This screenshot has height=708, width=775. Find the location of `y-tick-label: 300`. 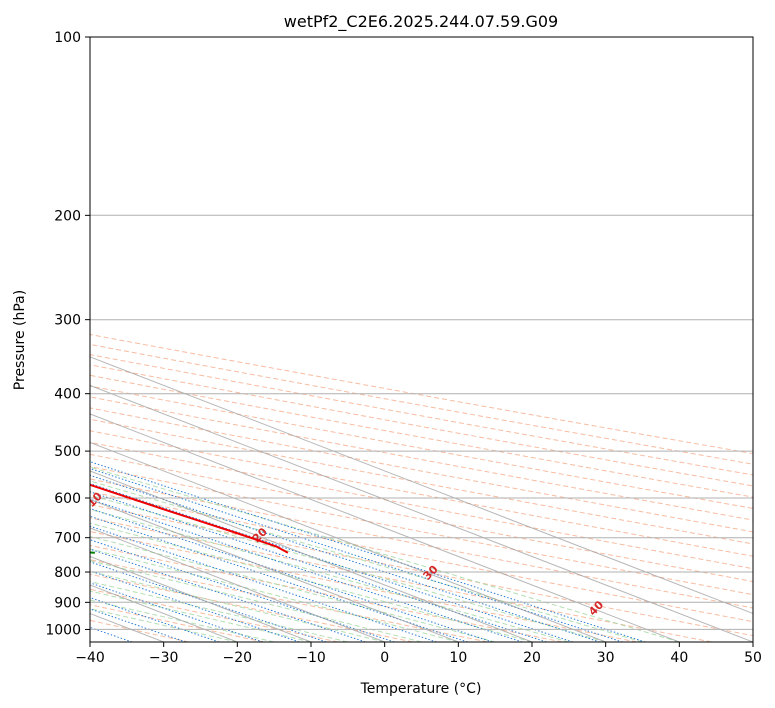

y-tick-label: 300 is located at coordinates (67, 321).